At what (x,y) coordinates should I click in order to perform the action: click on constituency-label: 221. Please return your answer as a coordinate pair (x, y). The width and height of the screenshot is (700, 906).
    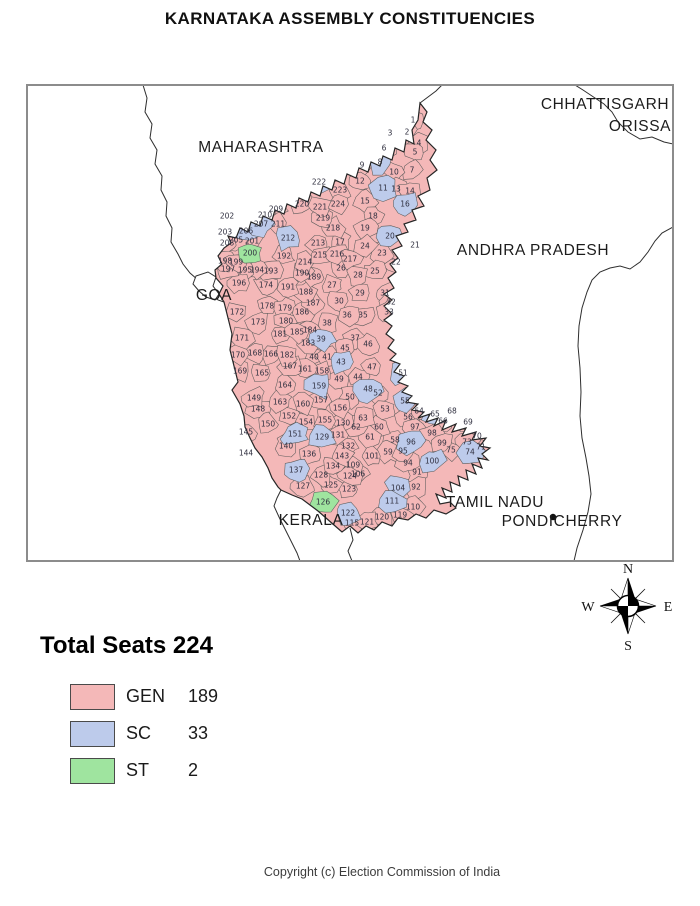
    Looking at the image, I should click on (320, 207).